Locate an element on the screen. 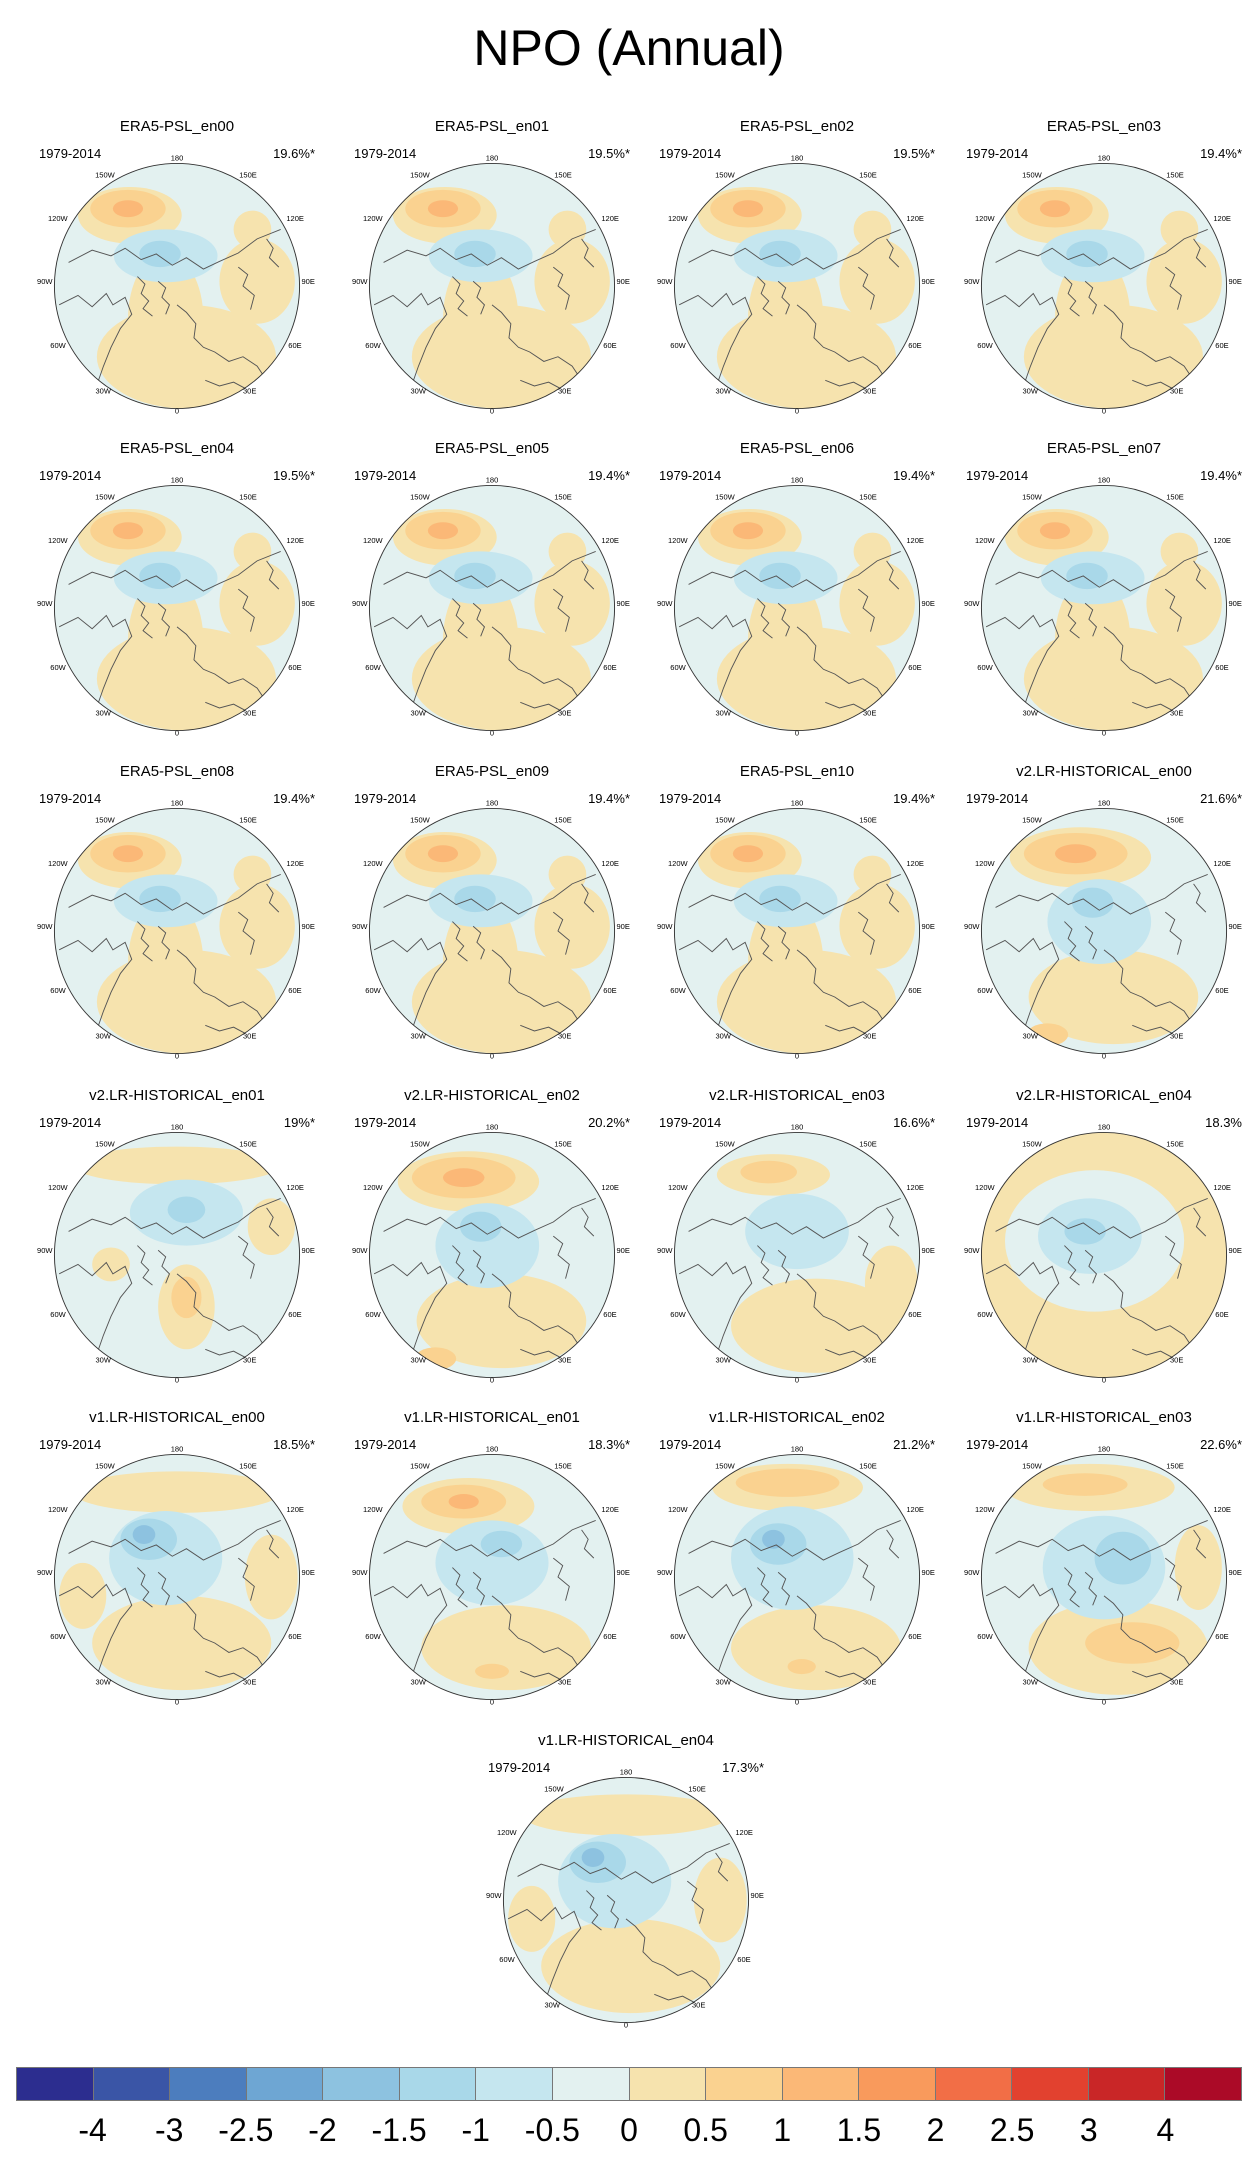 This screenshot has width=1258, height=2167. panel-title: ERA5-PSL_en01 is located at coordinates (492, 126).